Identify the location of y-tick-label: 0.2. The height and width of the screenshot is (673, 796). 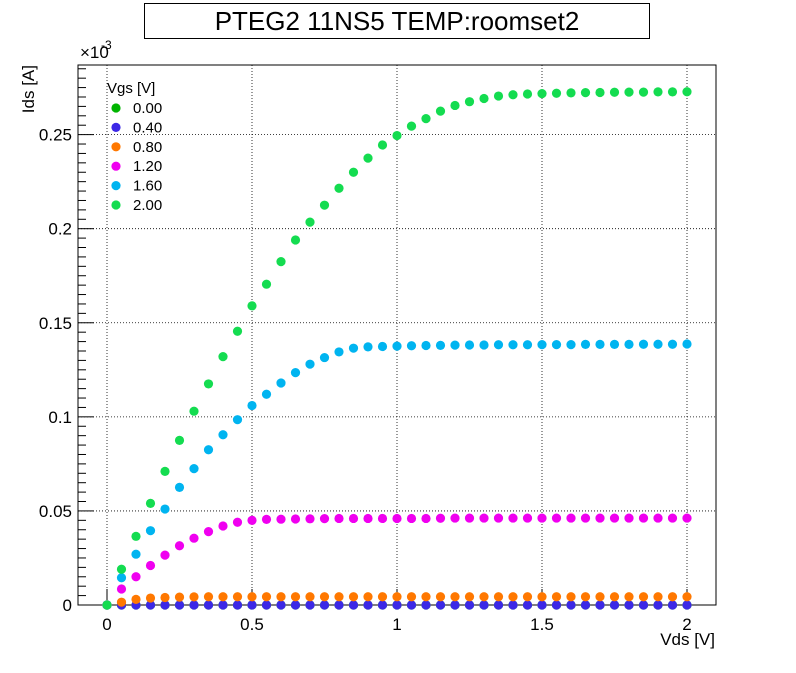
(60, 229).